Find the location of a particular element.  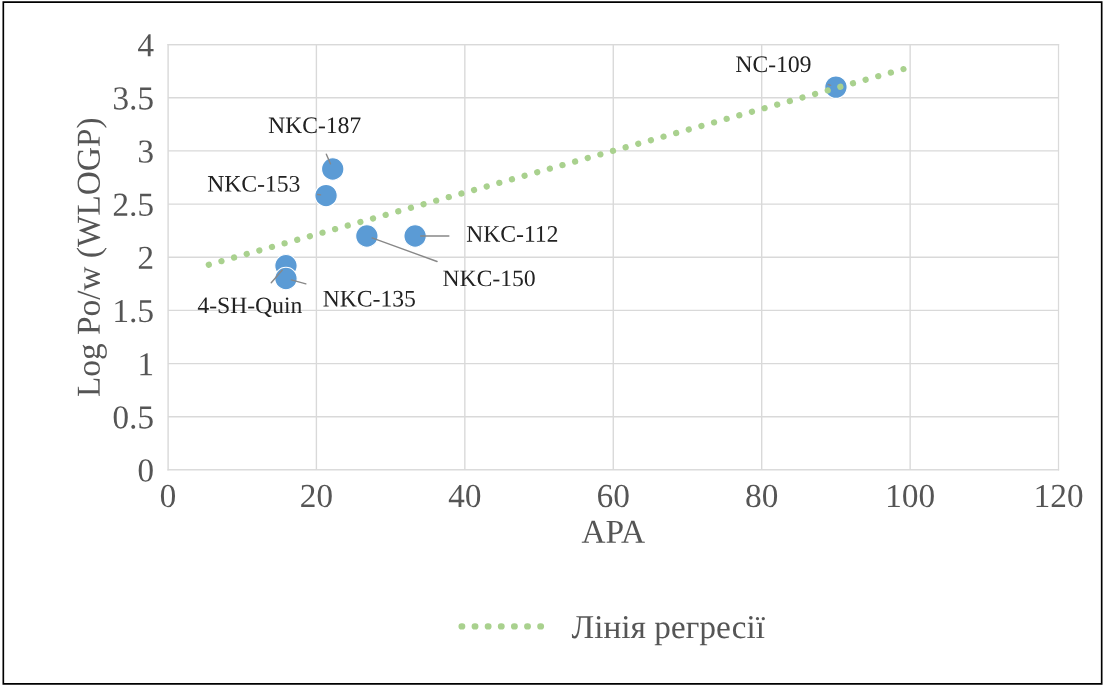

x-tick-label: 100 is located at coordinates (911, 496).